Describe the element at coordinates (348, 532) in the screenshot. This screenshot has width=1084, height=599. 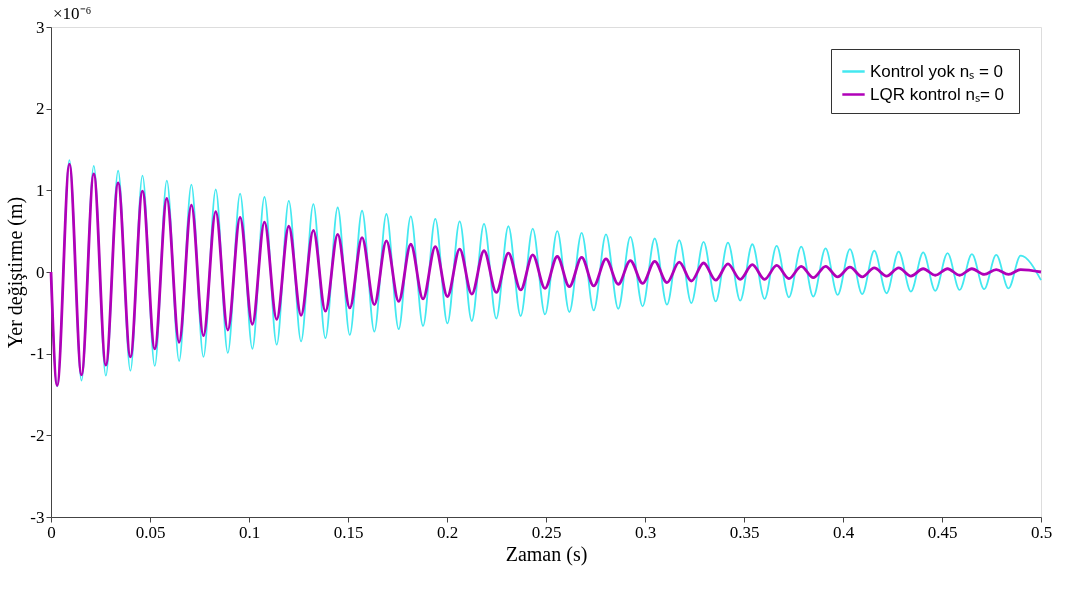
I see `x-tick-label: 0.15` at that location.